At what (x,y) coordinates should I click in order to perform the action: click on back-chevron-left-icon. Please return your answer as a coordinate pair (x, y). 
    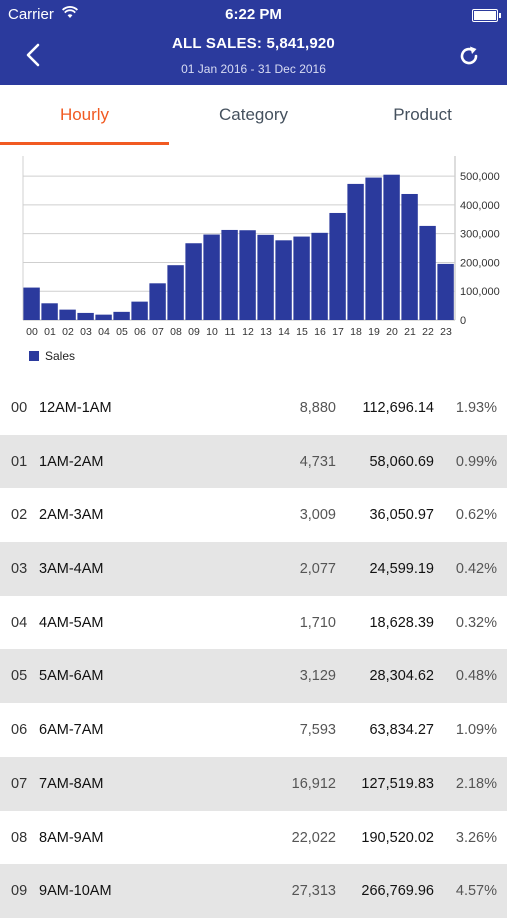
    Looking at the image, I should click on (34, 55).